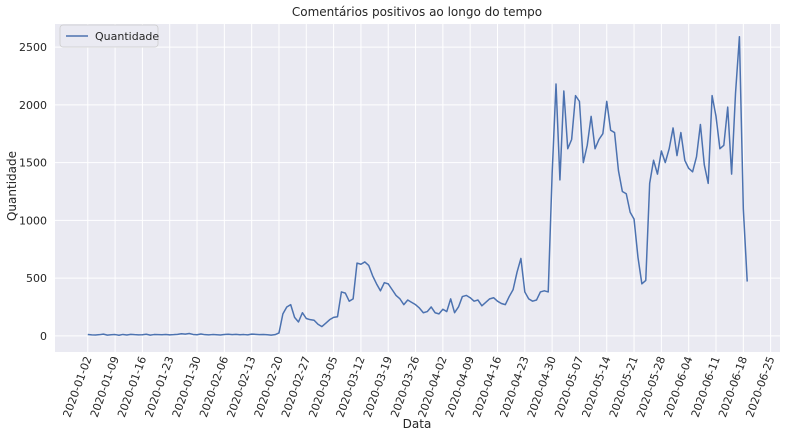 The width and height of the screenshot is (787, 435). I want to click on y-tick-labels: 0 500 1000 1500 2000 2500, so click(33, 192).